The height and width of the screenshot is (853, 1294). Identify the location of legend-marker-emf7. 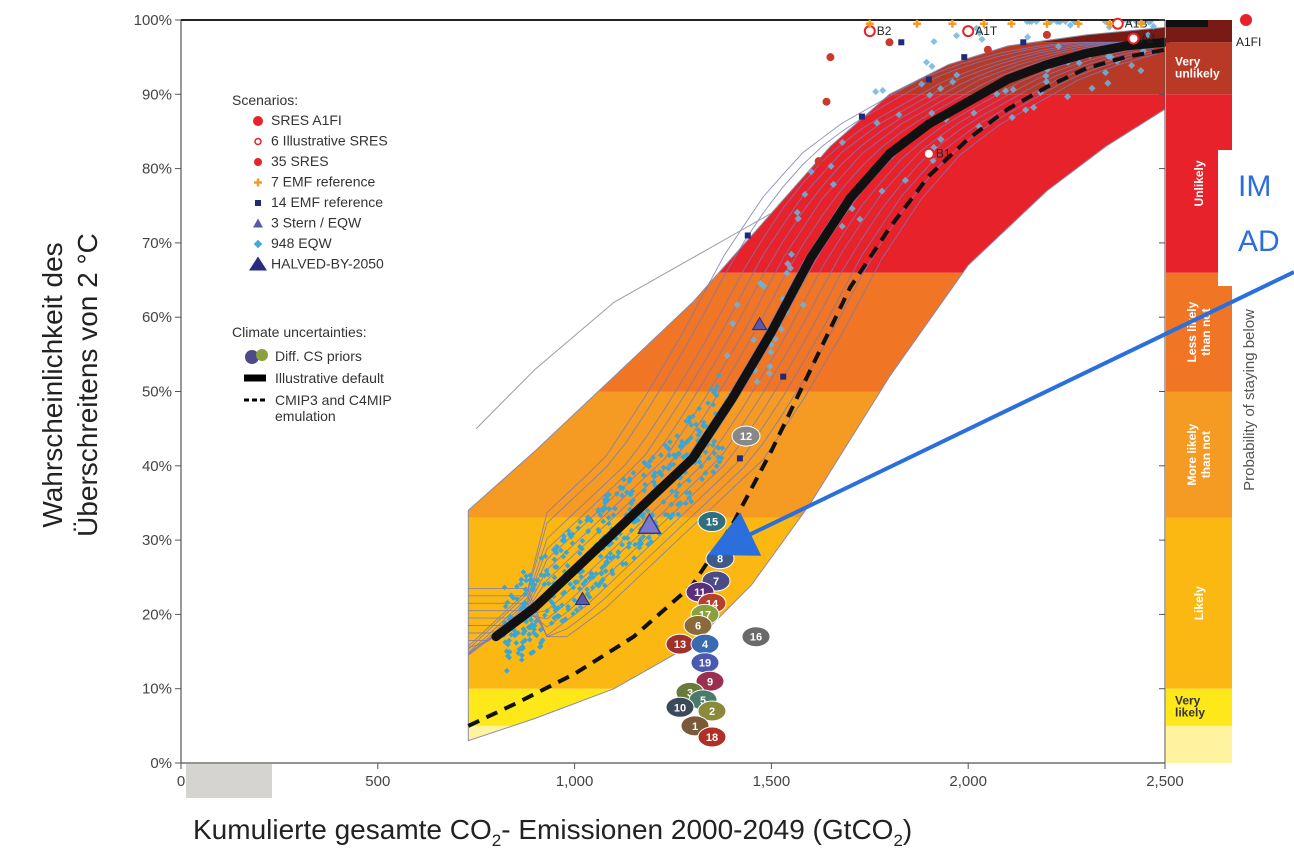
(258, 182).